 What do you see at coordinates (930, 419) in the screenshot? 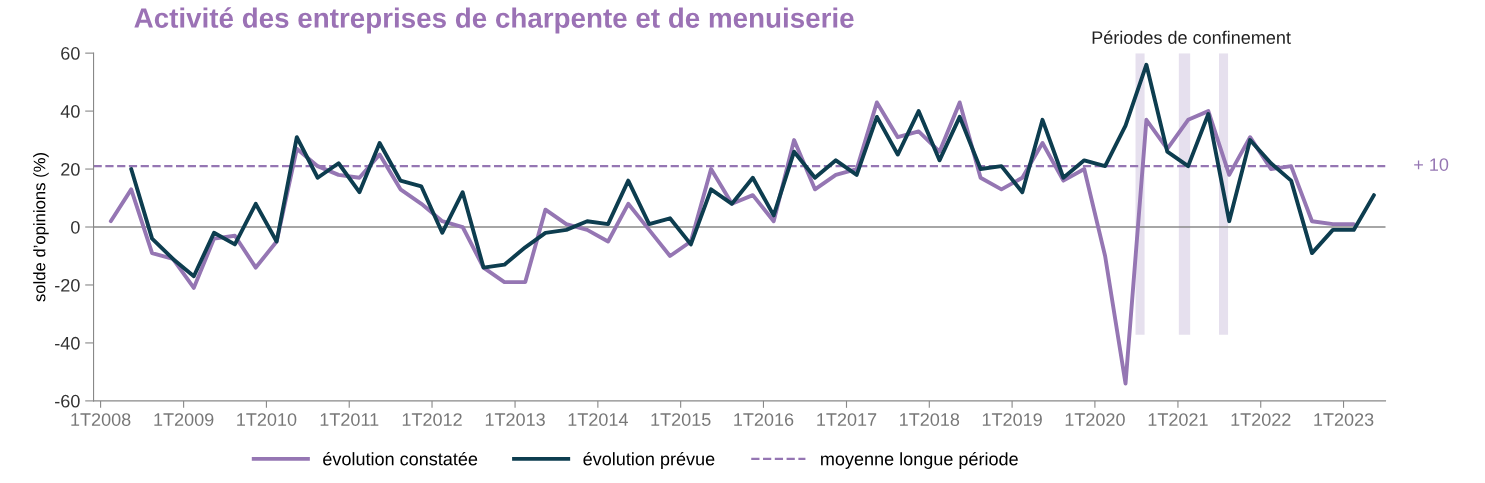
I see `x-tick-label: 1T2018` at bounding box center [930, 419].